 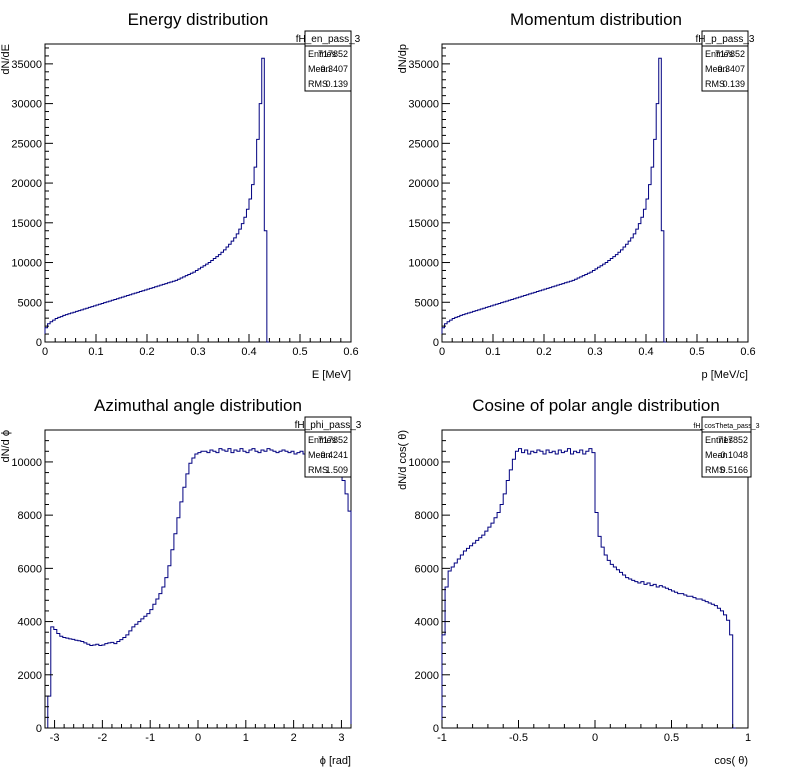 I want to click on x-tick-label: 0.6, so click(x=350, y=352).